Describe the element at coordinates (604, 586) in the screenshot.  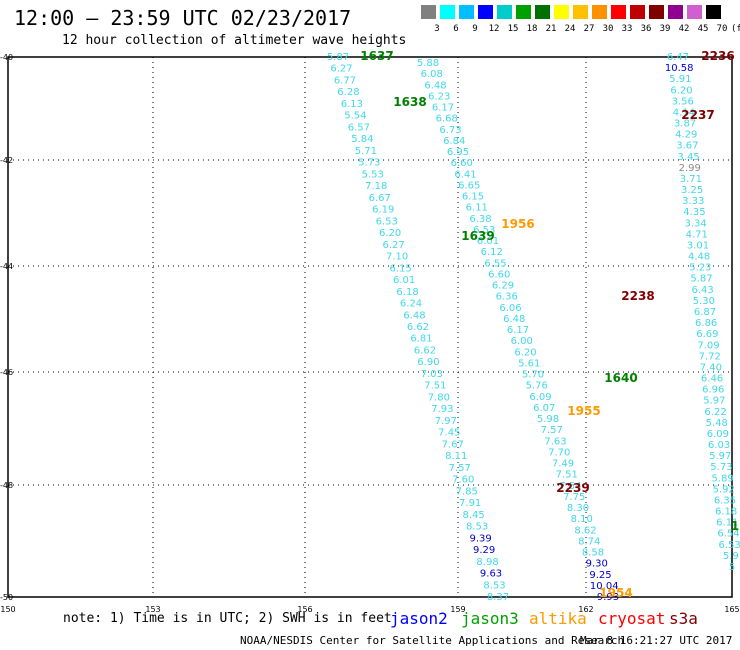
I see `swh-value: 10.04` at that location.